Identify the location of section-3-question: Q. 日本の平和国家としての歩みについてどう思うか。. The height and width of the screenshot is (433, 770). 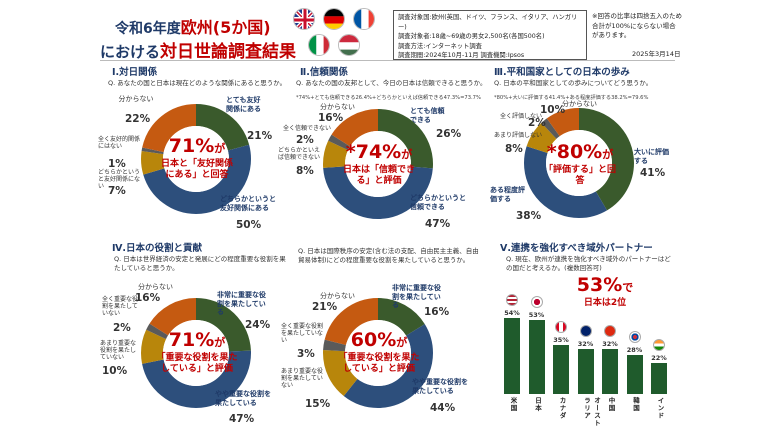
(573, 83).